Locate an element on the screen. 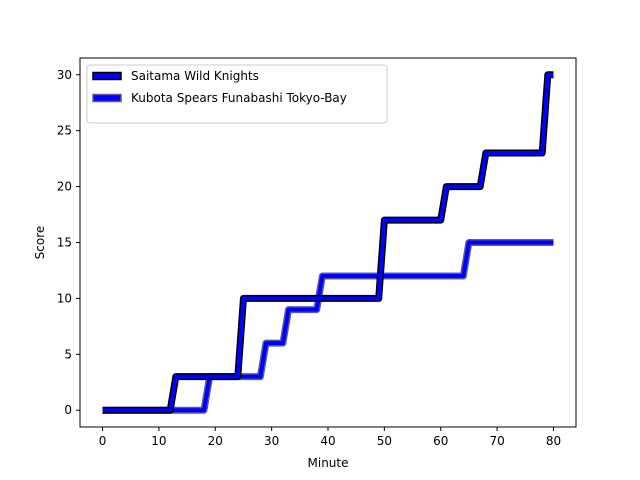  x-axis: 0 10 20 30 40 50 60 70 80 is located at coordinates (330, 437).